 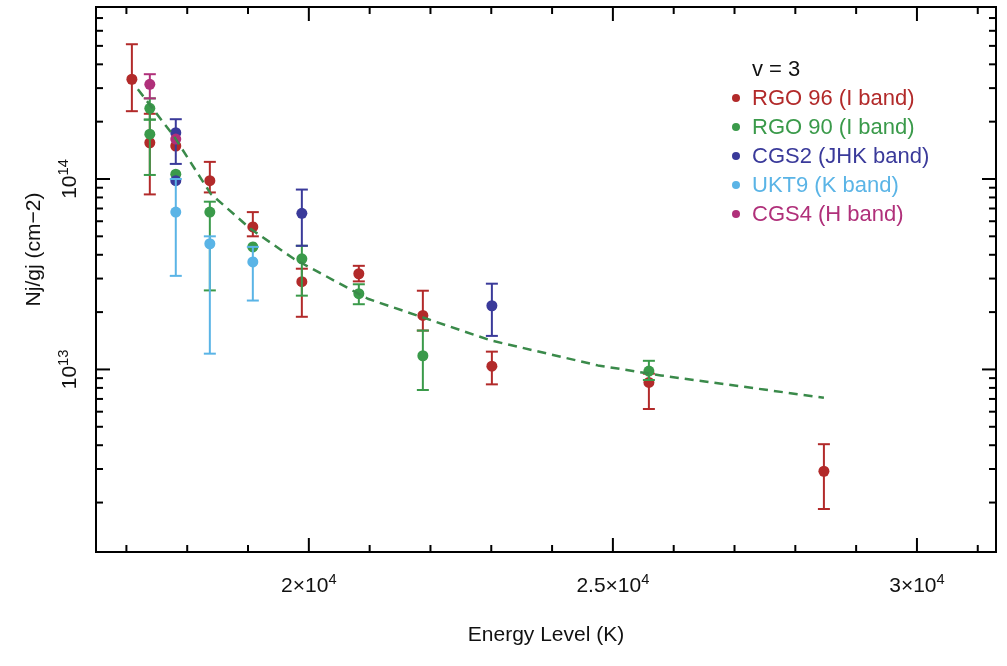 What do you see at coordinates (309, 583) in the screenshot?
I see `x-tick-label: 2×10$^{4}$` at bounding box center [309, 583].